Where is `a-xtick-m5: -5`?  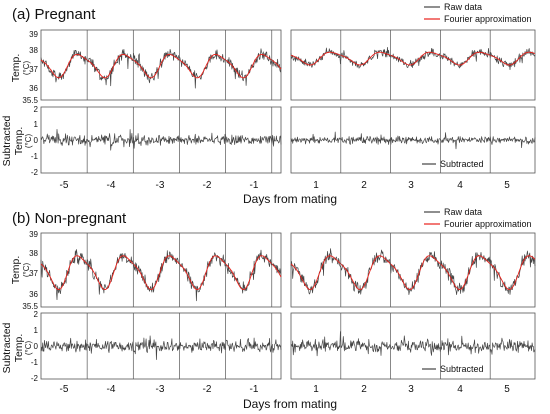
a-xtick-m5: -5 is located at coordinates (64, 185).